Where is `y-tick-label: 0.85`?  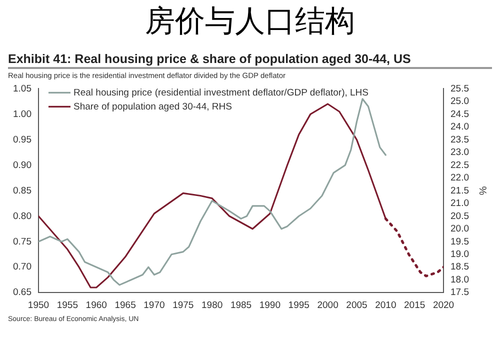 y-tick-label: 0.85 is located at coordinates (22, 190).